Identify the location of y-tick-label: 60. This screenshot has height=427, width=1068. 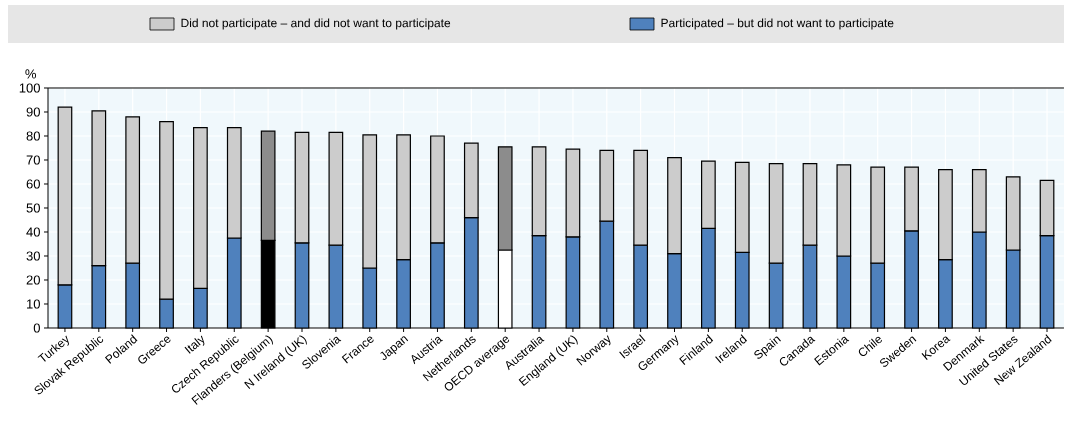
(33, 184).